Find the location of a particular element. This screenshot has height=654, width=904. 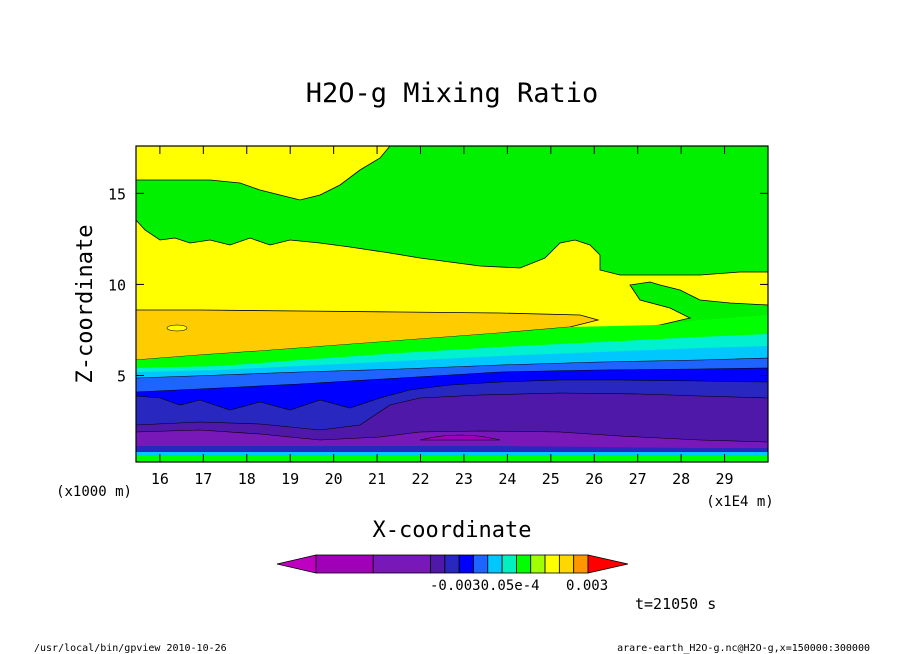

footer-path: /usr/local/bin/gpview 2010-10-26 is located at coordinates (130, 648).